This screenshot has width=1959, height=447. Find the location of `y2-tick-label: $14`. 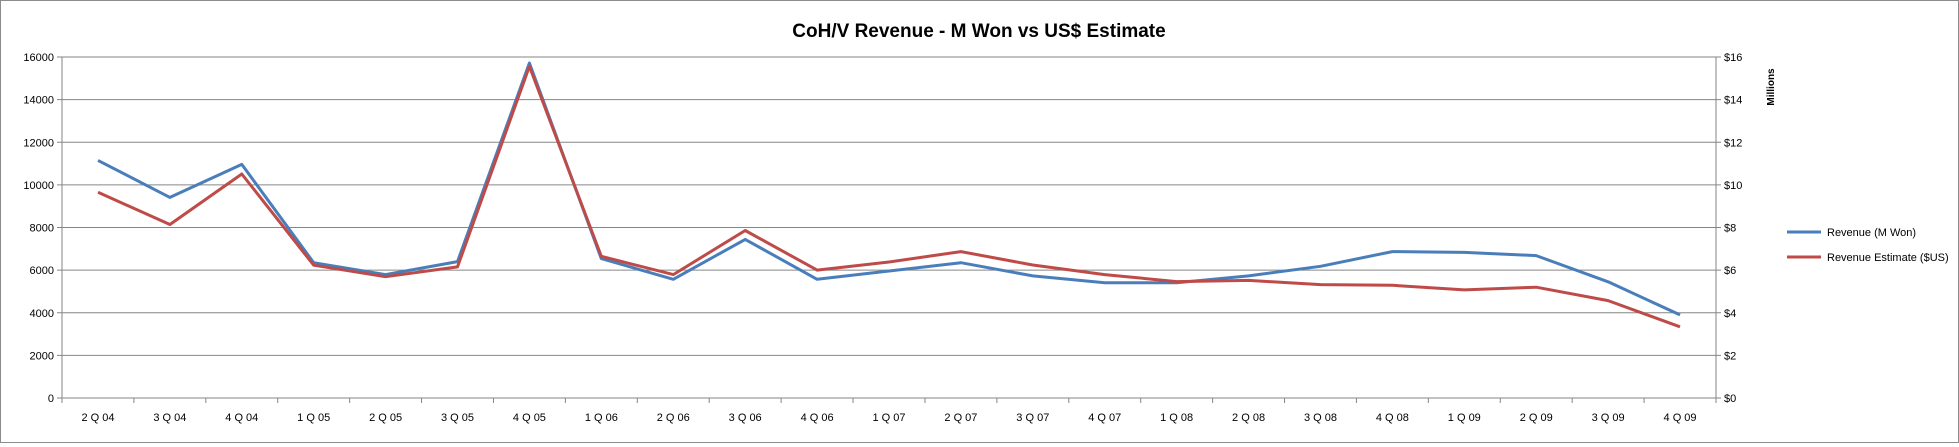

y2-tick-label: $14 is located at coordinates (1733, 101).